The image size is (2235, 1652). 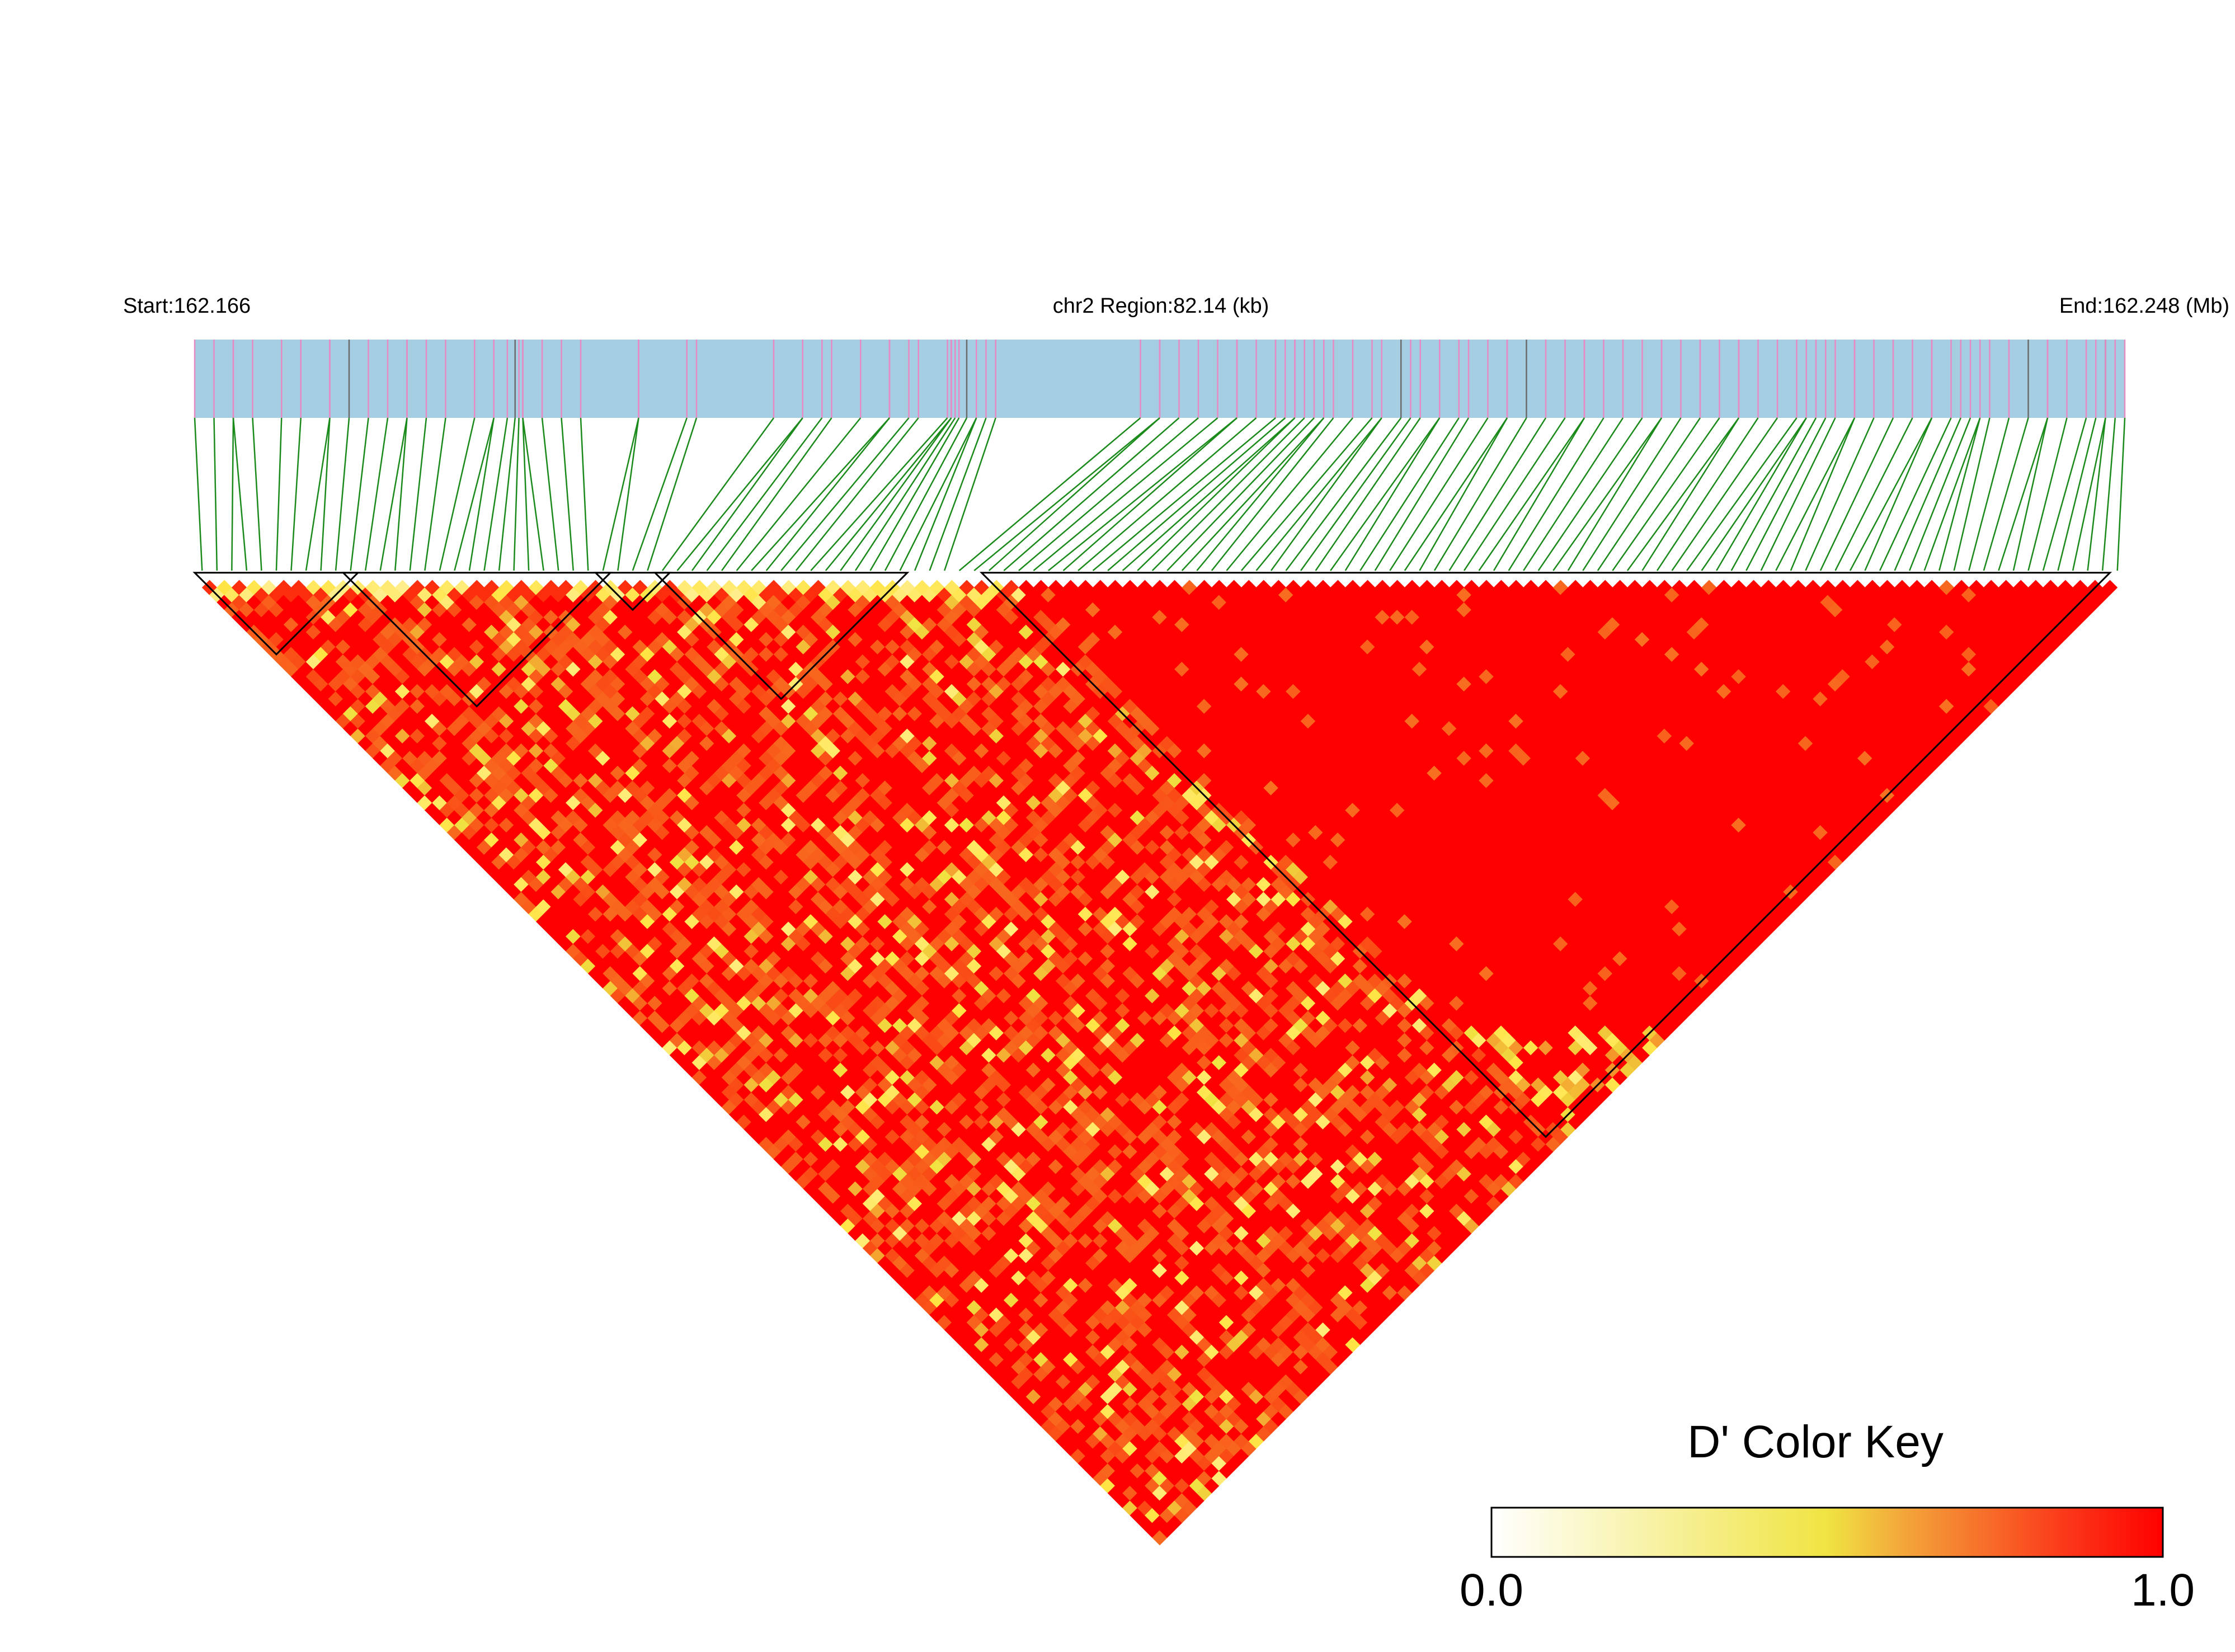 What do you see at coordinates (1160, 379) in the screenshot?
I see `snp-tick-marks` at bounding box center [1160, 379].